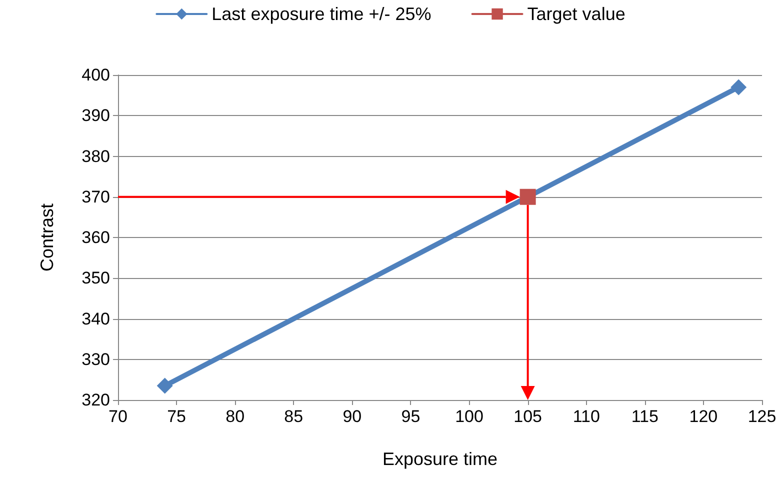 The width and height of the screenshot is (781, 504). I want to click on y-tick-label: 320, so click(96, 400).